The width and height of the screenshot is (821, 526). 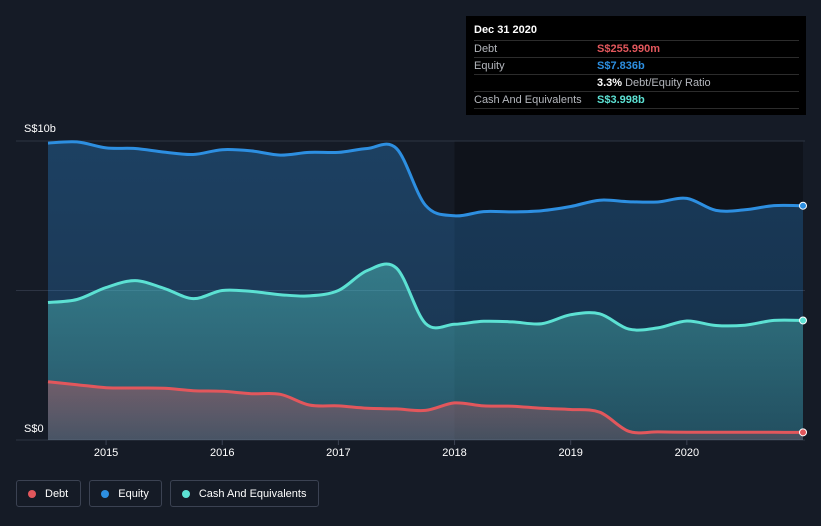 I want to click on tooltip-ratio-row: 3.3% Debt/Equity Ratio, so click(x=636, y=82).